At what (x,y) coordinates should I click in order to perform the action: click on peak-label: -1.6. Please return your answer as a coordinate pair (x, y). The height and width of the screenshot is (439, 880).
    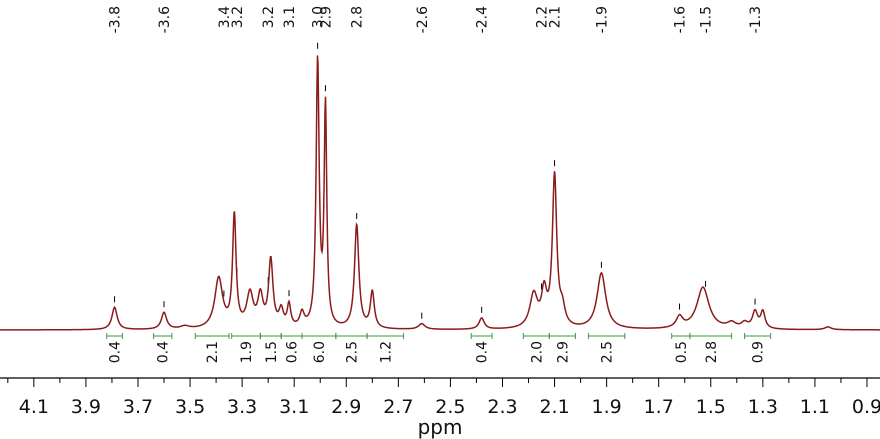
    Looking at the image, I should click on (681, 19).